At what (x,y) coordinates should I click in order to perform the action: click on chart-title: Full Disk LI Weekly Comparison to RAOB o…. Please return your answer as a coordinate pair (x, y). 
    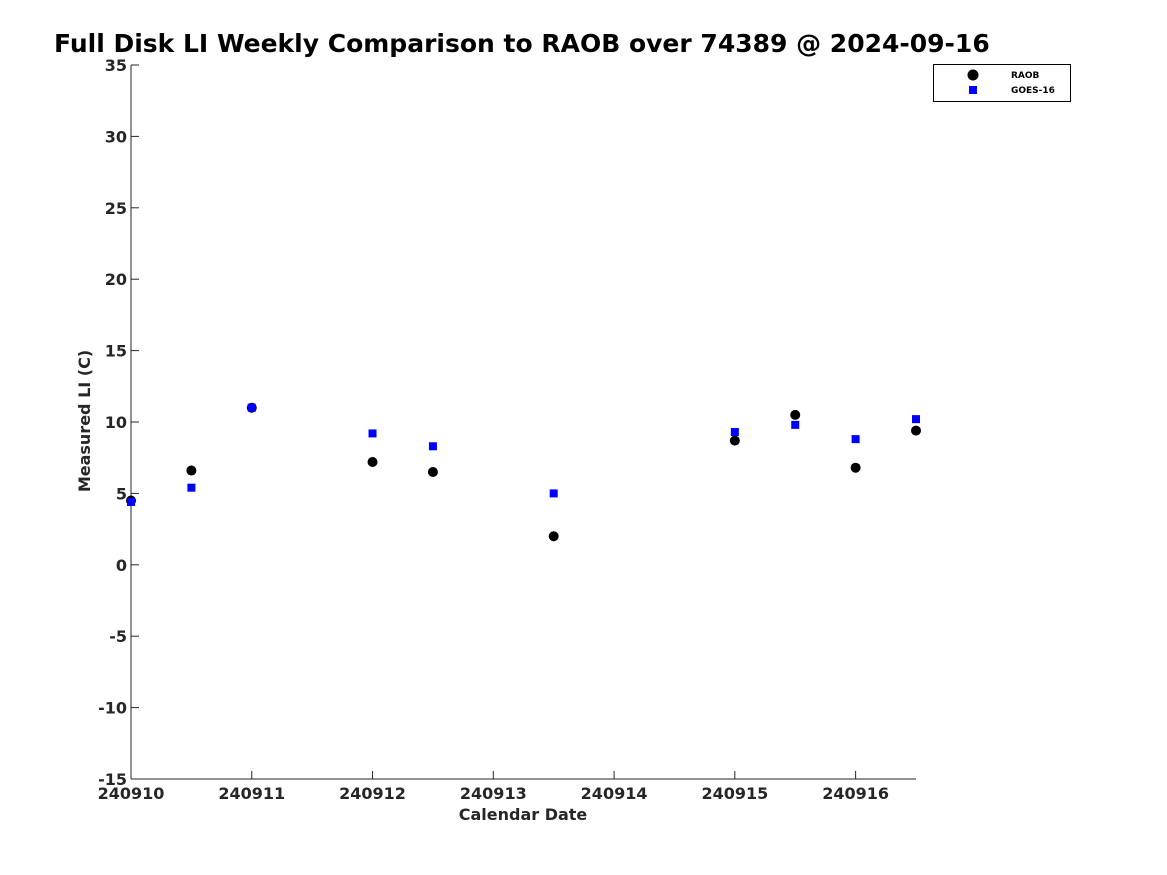
    Looking at the image, I should click on (522, 43).